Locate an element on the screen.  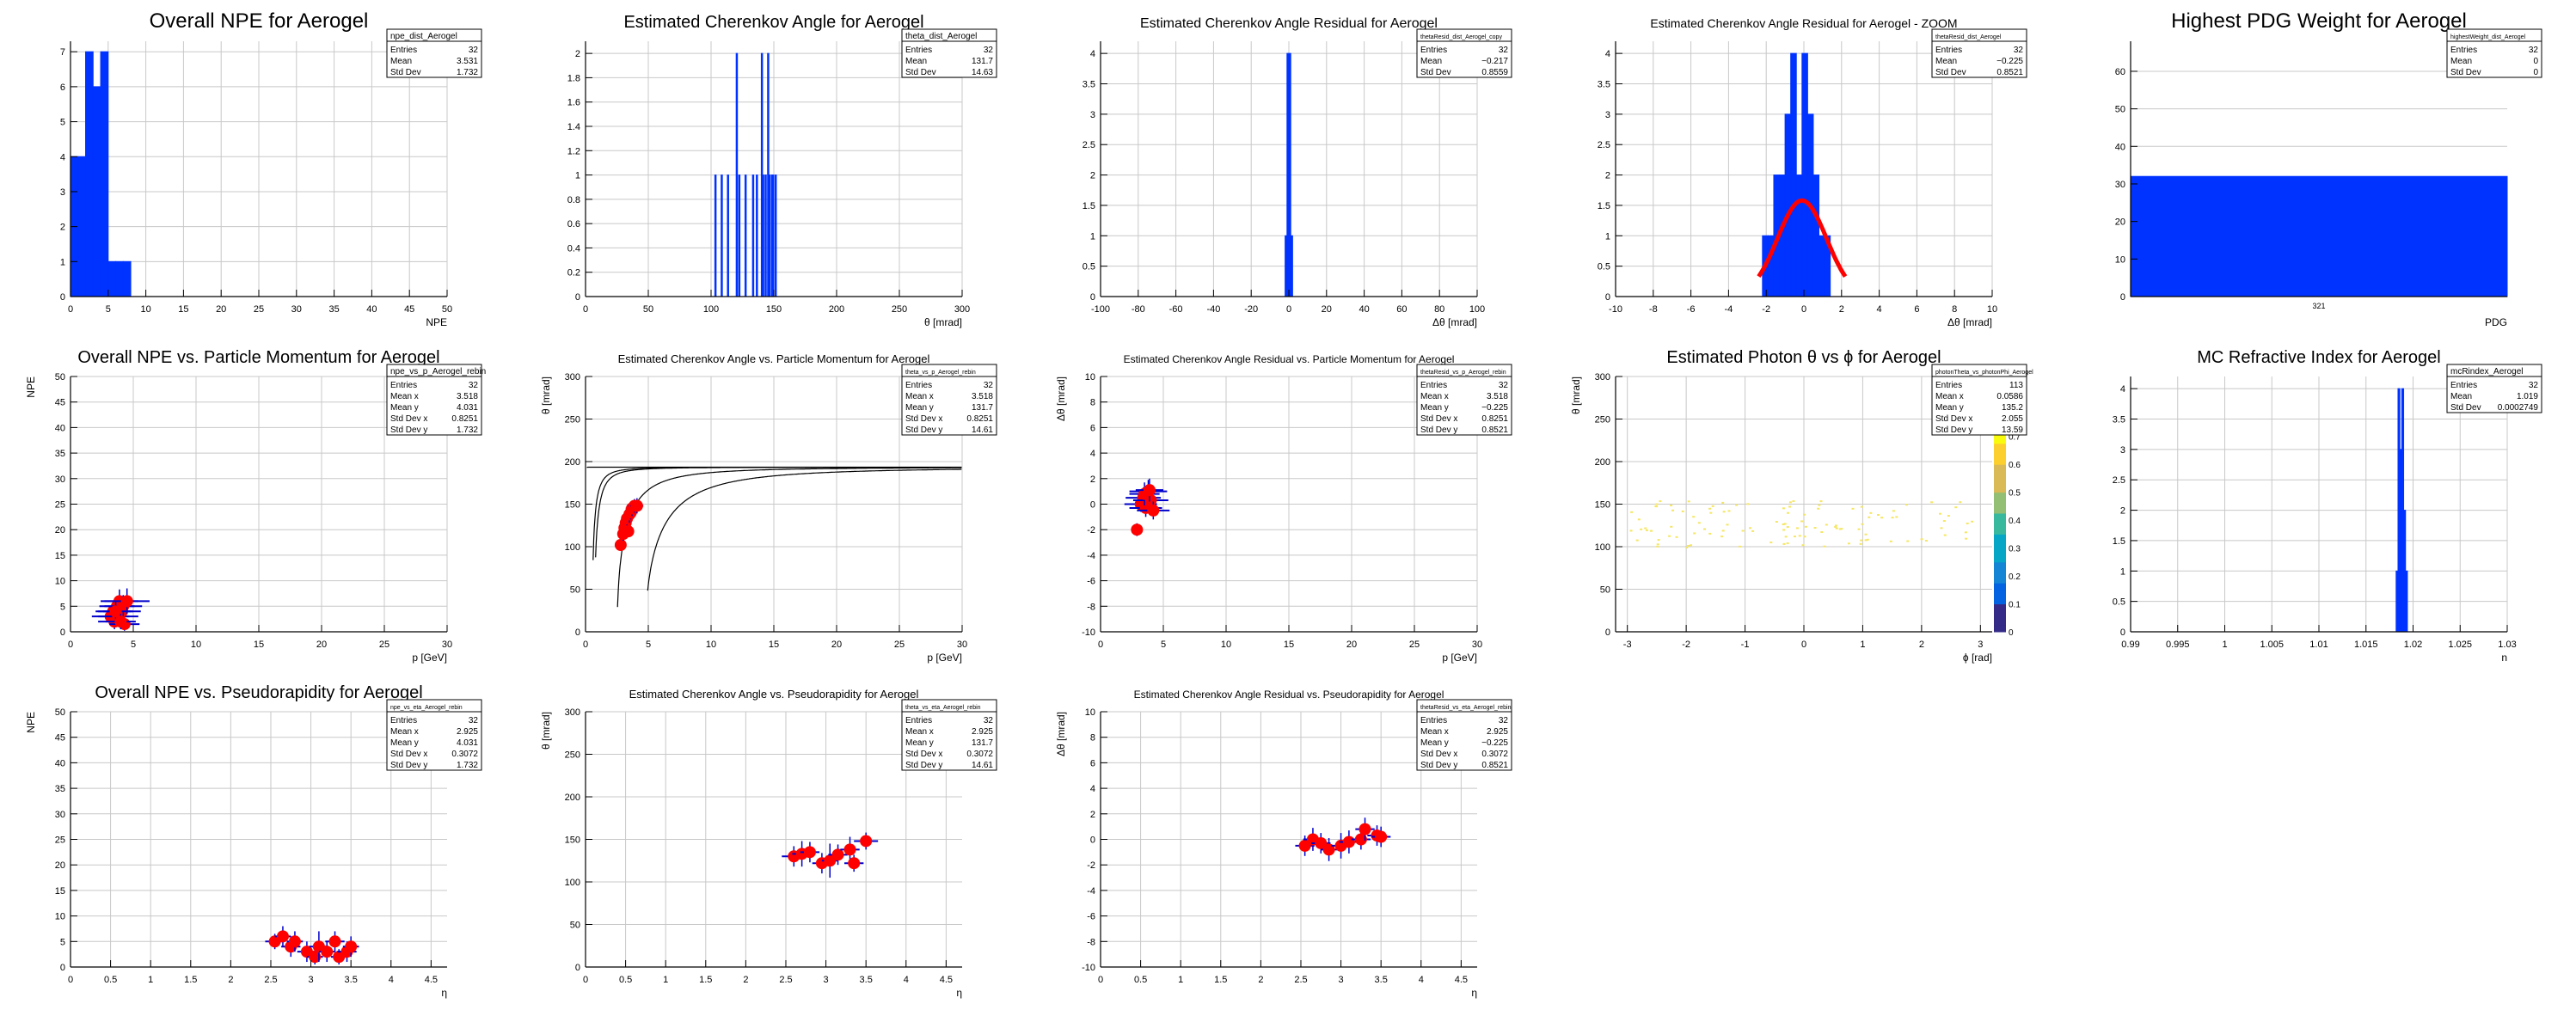
stats-value: 131.7 is located at coordinates (983, 743).